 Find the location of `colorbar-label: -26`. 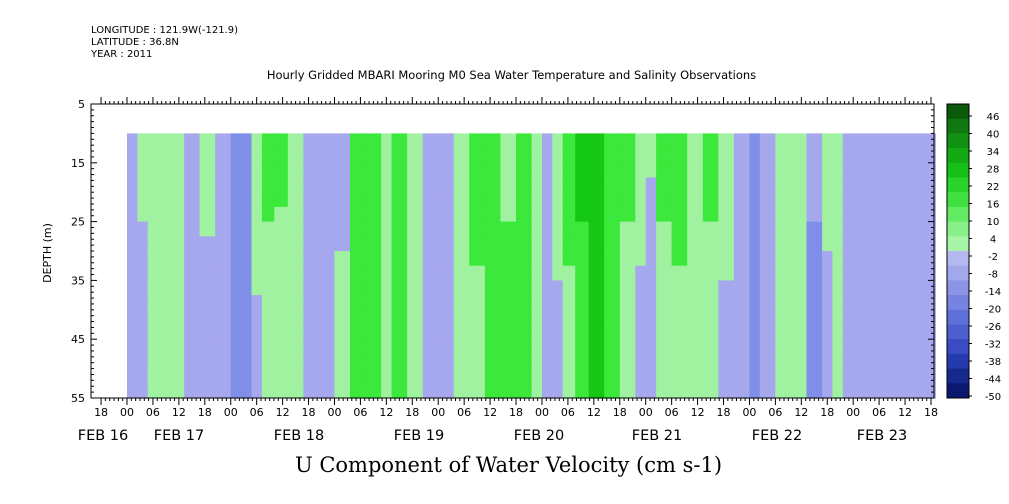

colorbar-label: -26 is located at coordinates (993, 327).